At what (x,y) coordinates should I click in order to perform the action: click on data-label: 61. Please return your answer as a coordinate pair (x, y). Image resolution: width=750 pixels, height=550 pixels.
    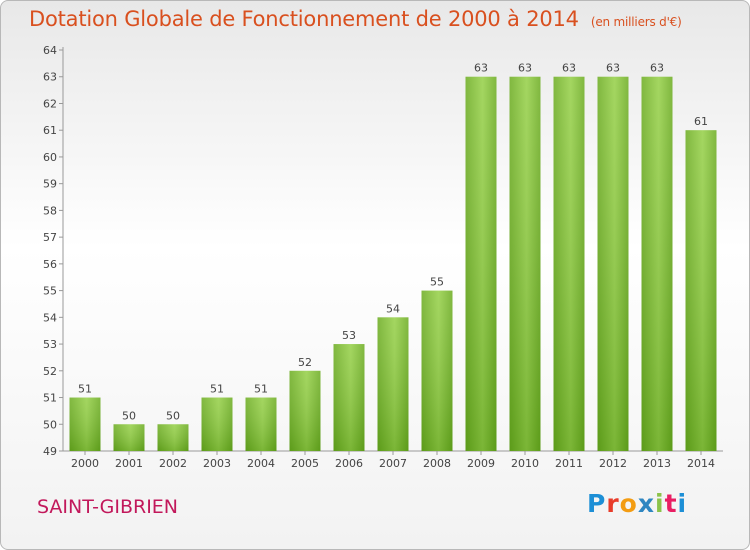
    Looking at the image, I should click on (701, 121).